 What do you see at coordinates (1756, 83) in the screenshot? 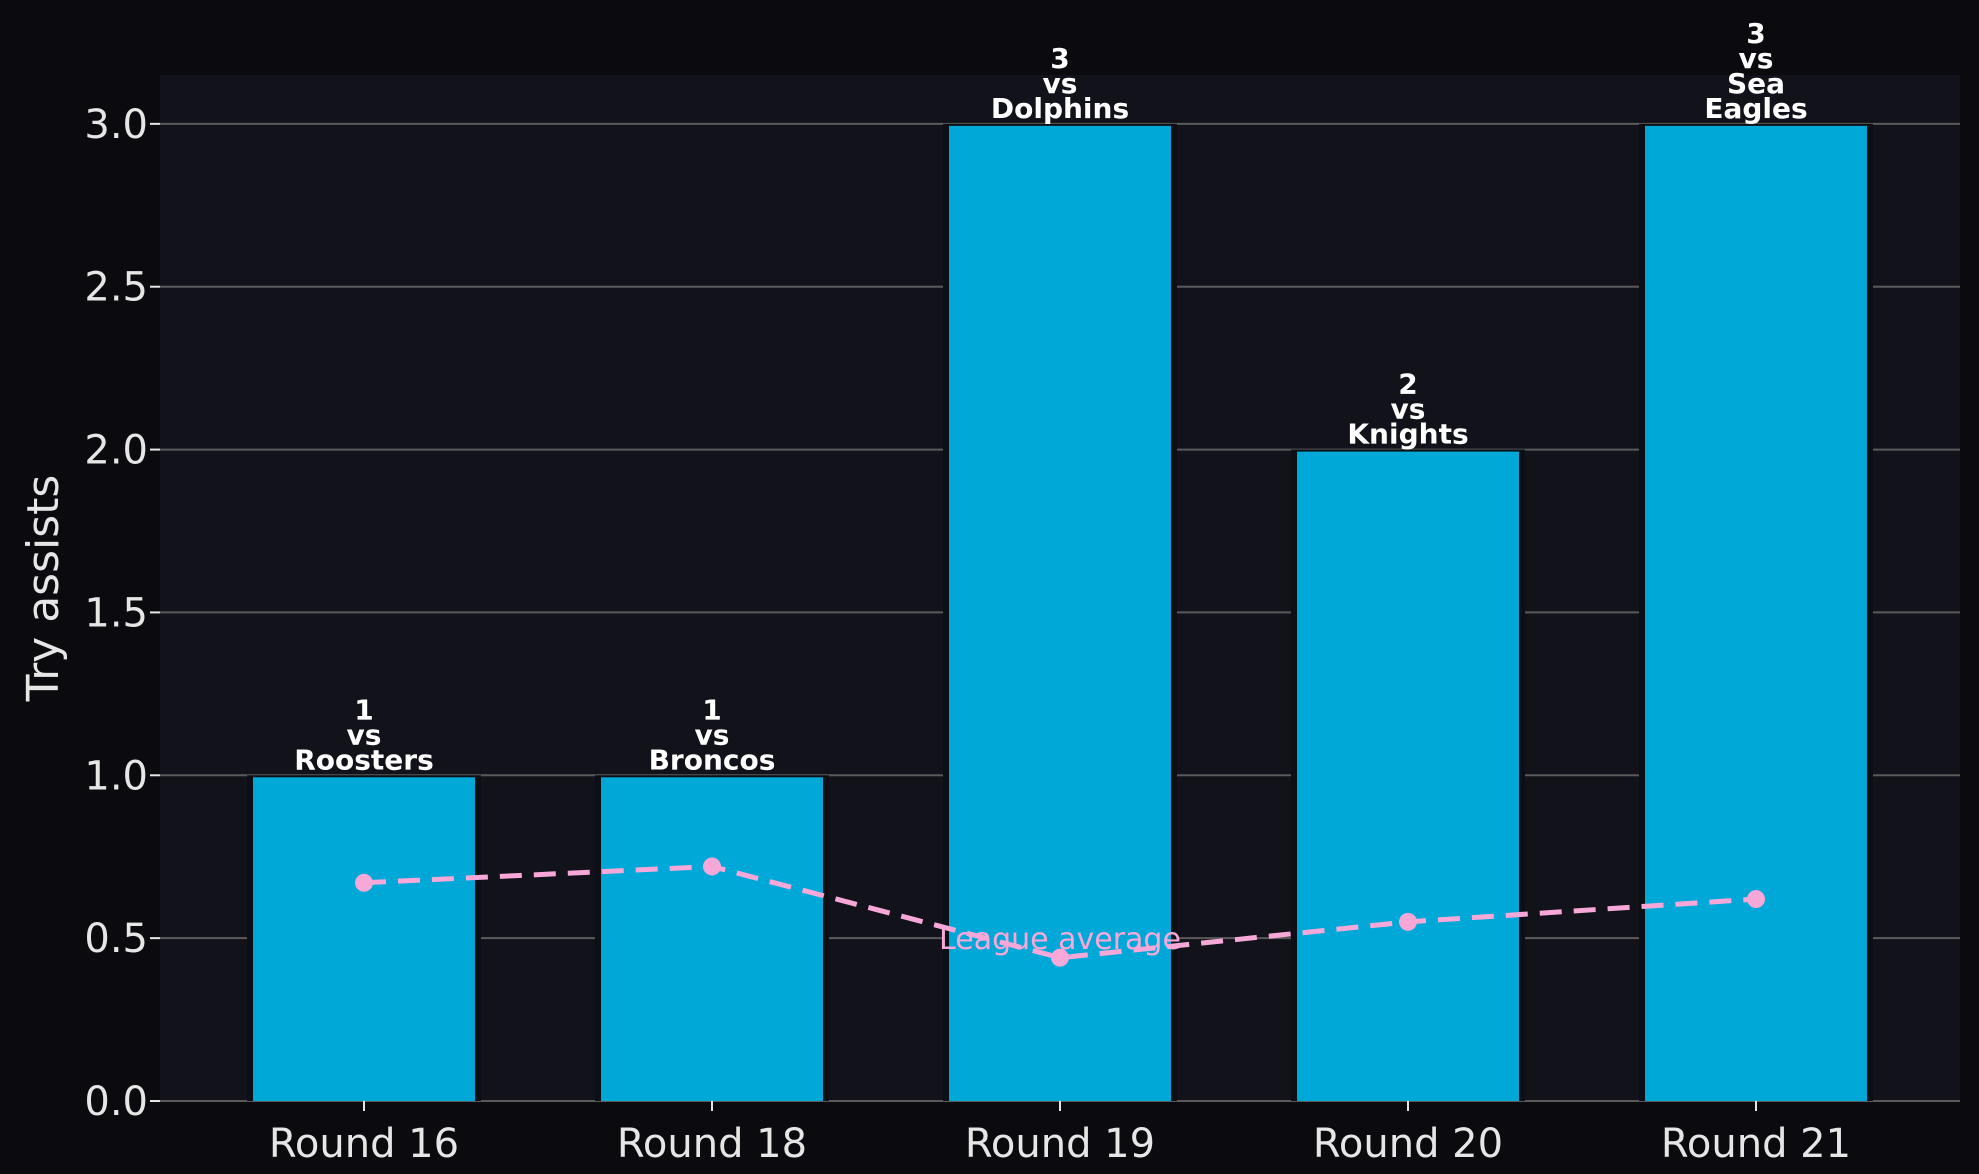
I see `bar-label: Sea` at bounding box center [1756, 83].